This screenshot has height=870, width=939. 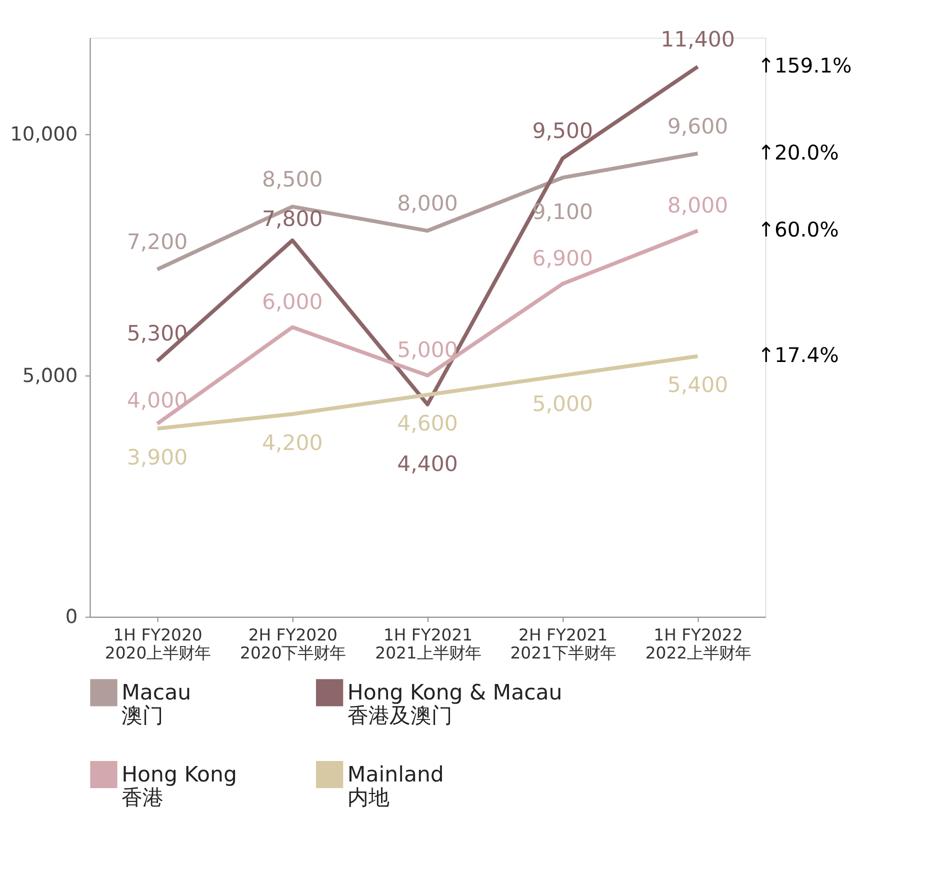 What do you see at coordinates (293, 644) in the screenshot?
I see `x-tick-label: 2H FY2020 2020下半财年` at bounding box center [293, 644].